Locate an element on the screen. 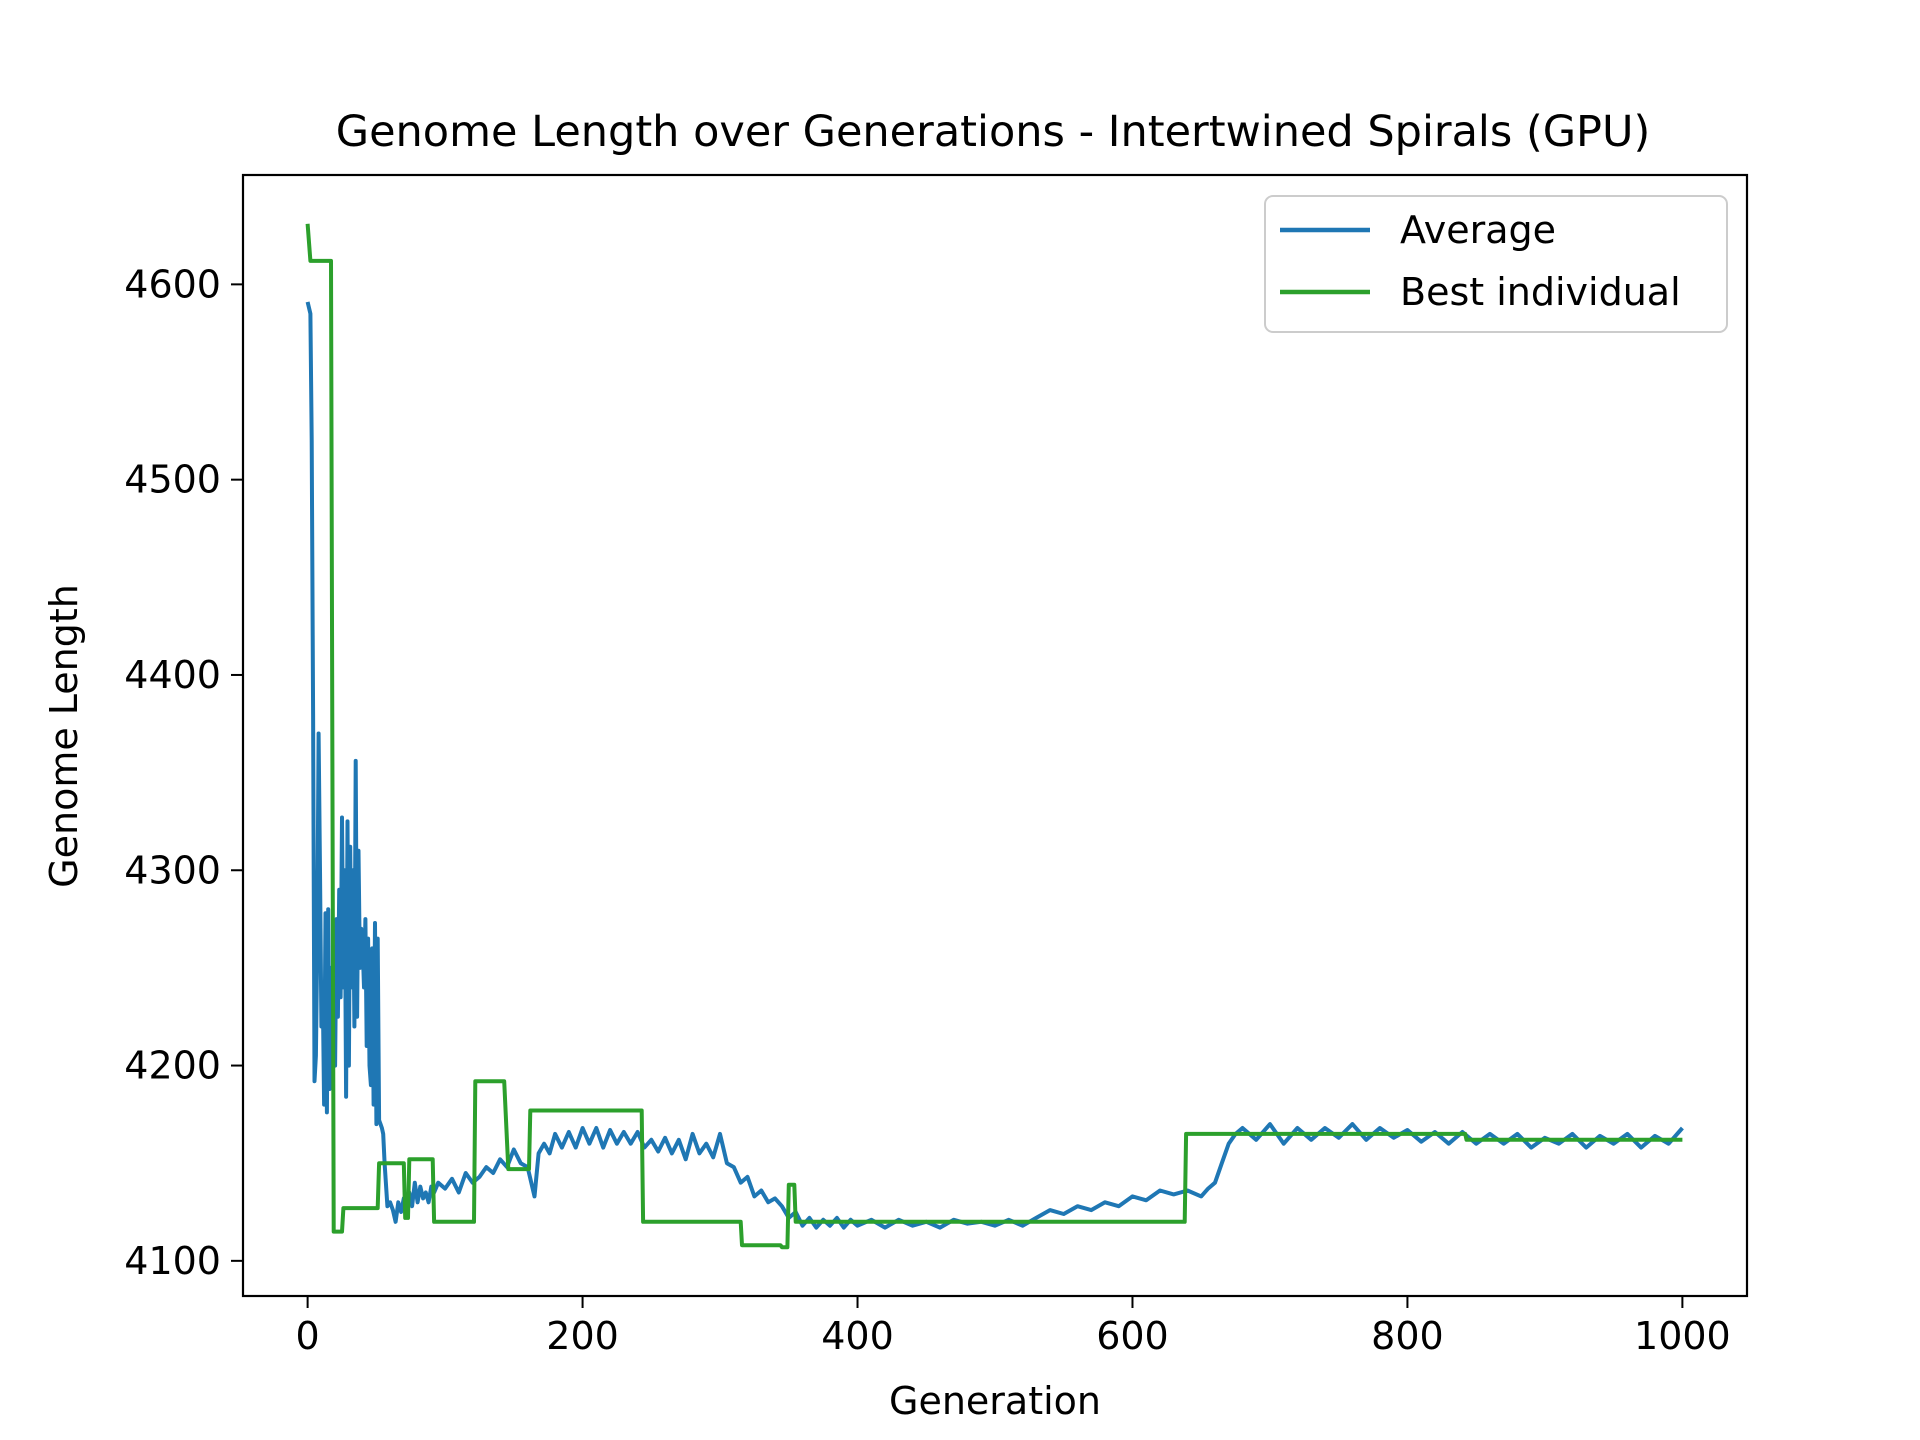  x-axis: 0 200 400 600 800 1000 is located at coordinates (1013, 1327).